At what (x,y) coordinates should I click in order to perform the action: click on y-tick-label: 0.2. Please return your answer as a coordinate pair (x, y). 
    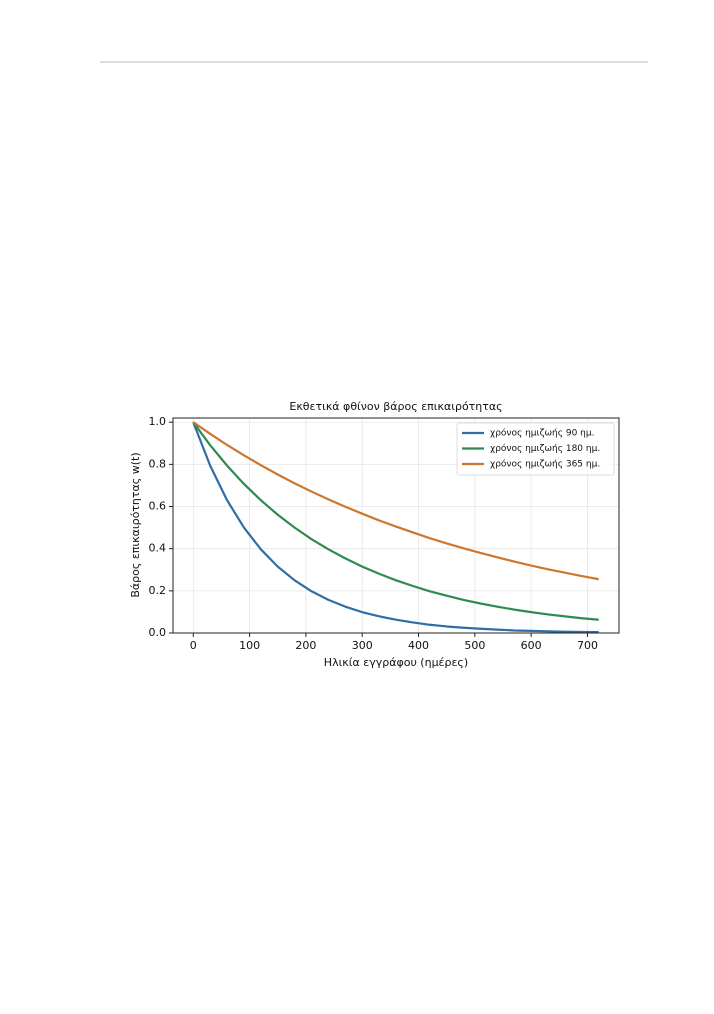
    Looking at the image, I should click on (158, 590).